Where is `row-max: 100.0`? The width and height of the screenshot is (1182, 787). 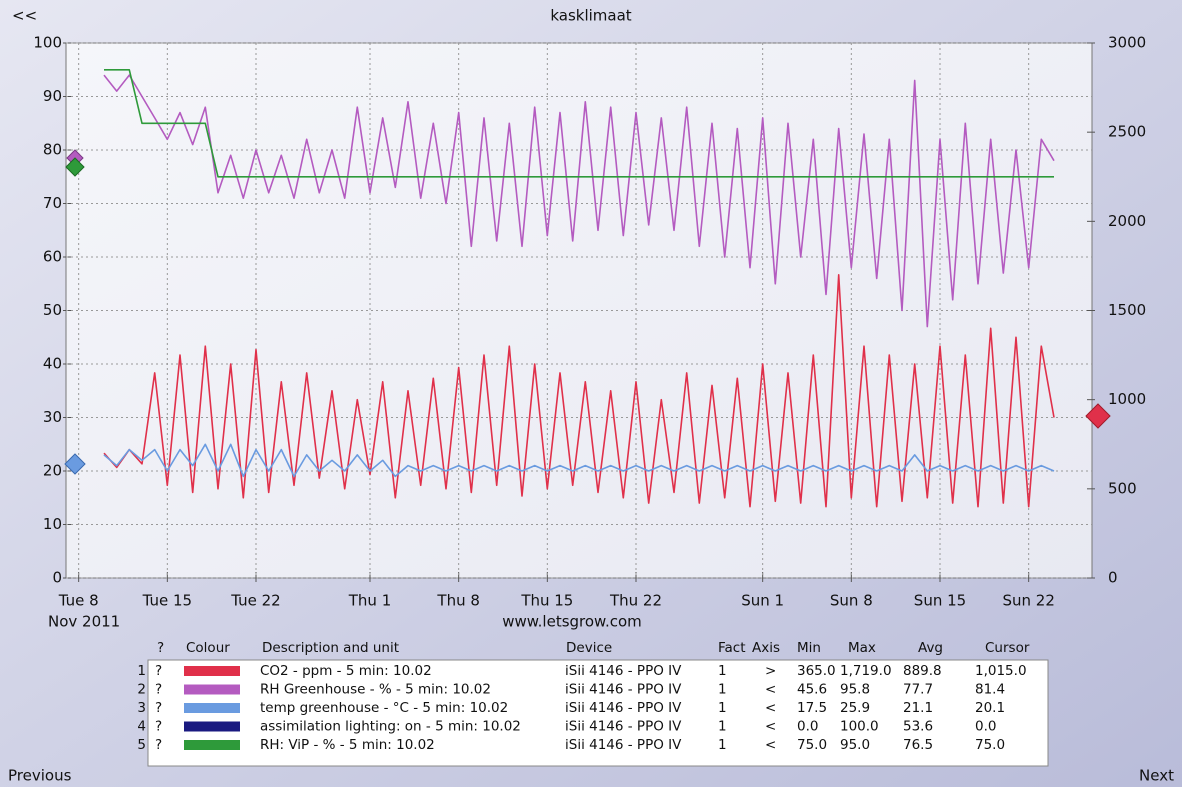
row-max: 100.0 is located at coordinates (859, 727).